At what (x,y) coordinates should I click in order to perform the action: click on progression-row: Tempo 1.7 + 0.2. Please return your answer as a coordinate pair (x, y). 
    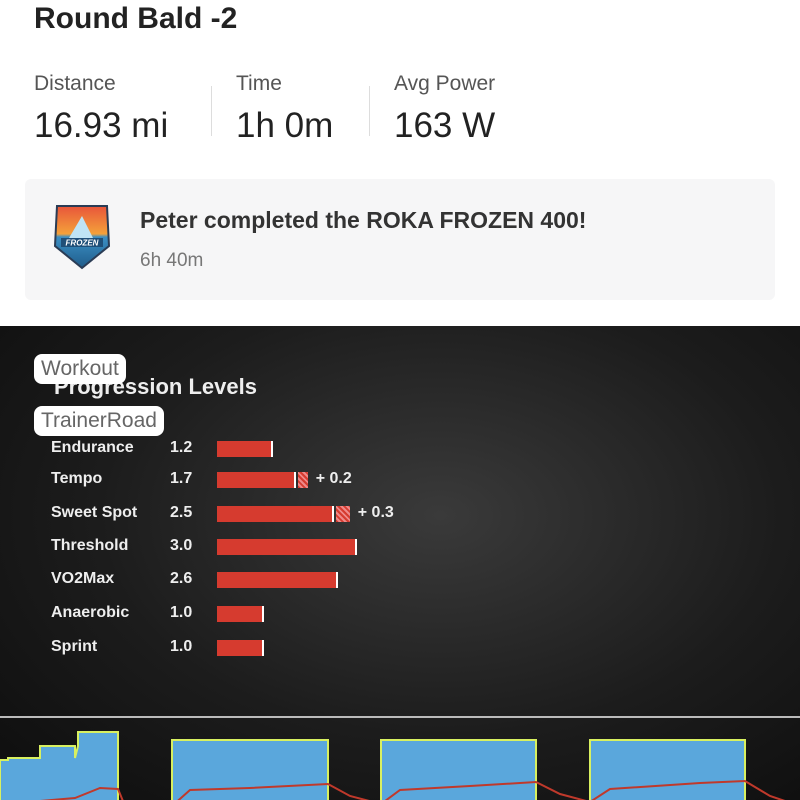
    Looking at the image, I should click on (250, 480).